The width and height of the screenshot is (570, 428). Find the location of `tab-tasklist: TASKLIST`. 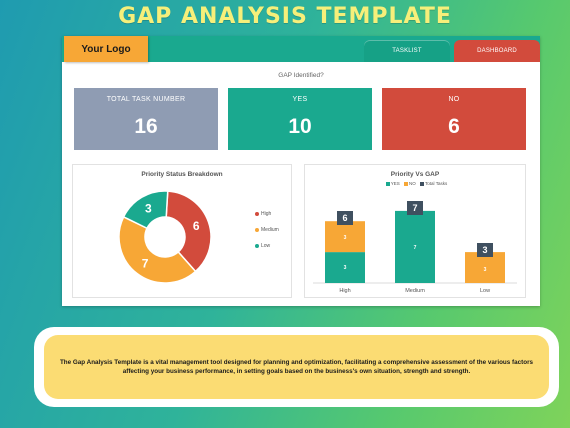

tab-tasklist: TASKLIST is located at coordinates (407, 51).